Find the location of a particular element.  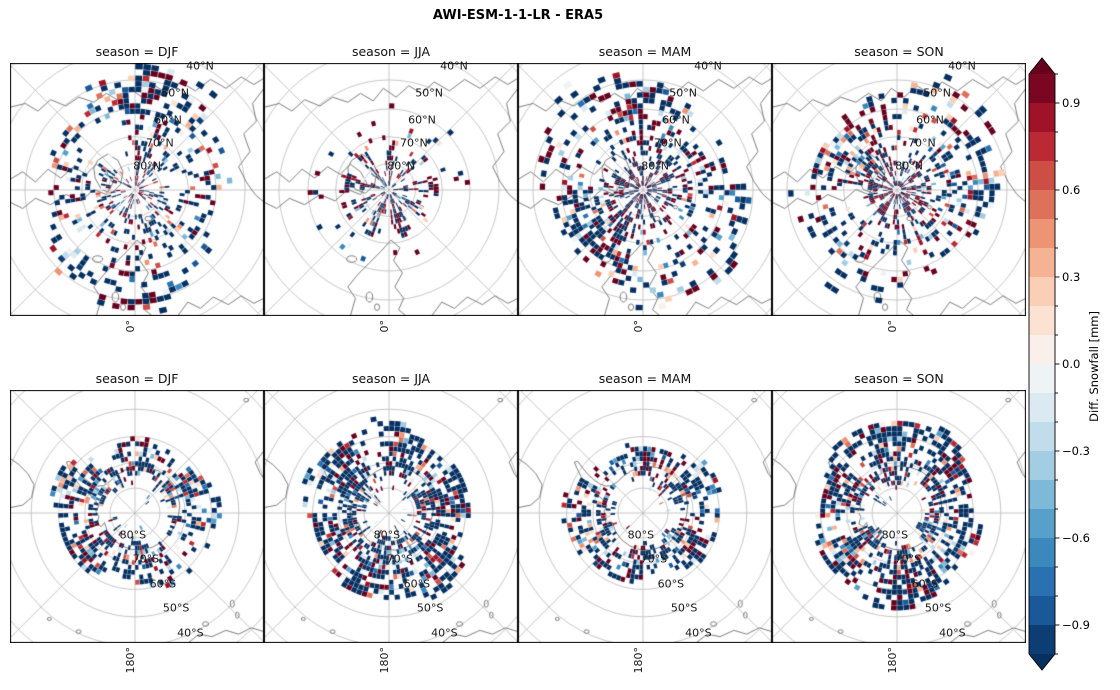

colorbar is located at coordinates (1046, 367).